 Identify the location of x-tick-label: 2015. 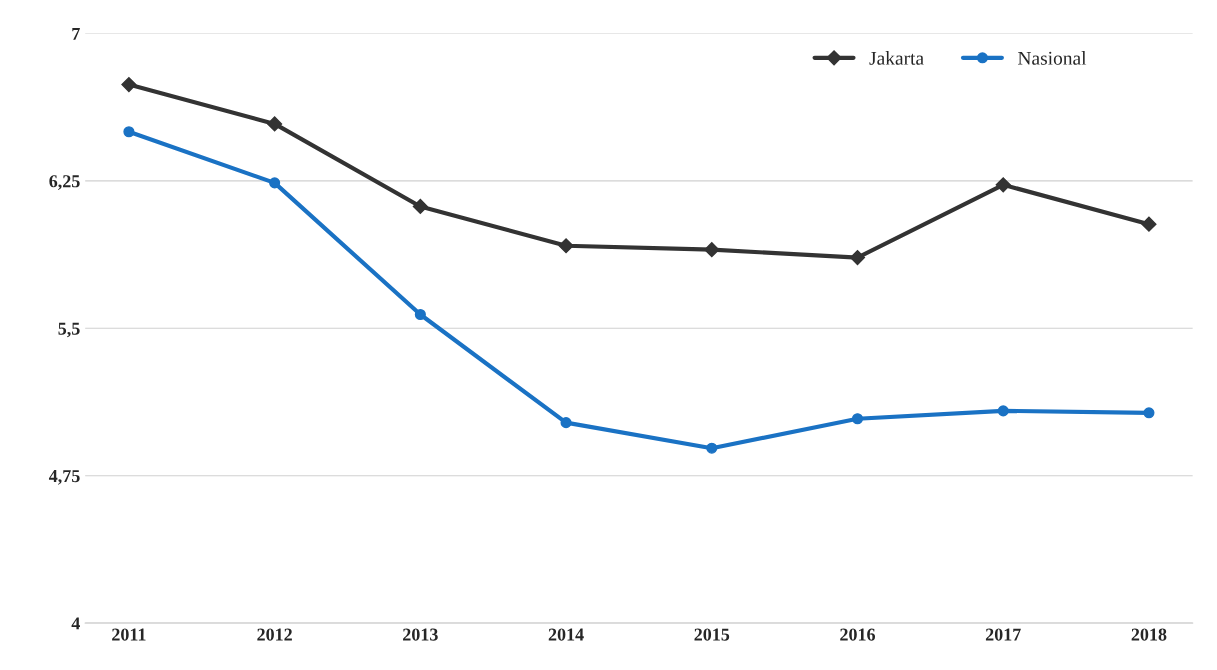
(712, 634).